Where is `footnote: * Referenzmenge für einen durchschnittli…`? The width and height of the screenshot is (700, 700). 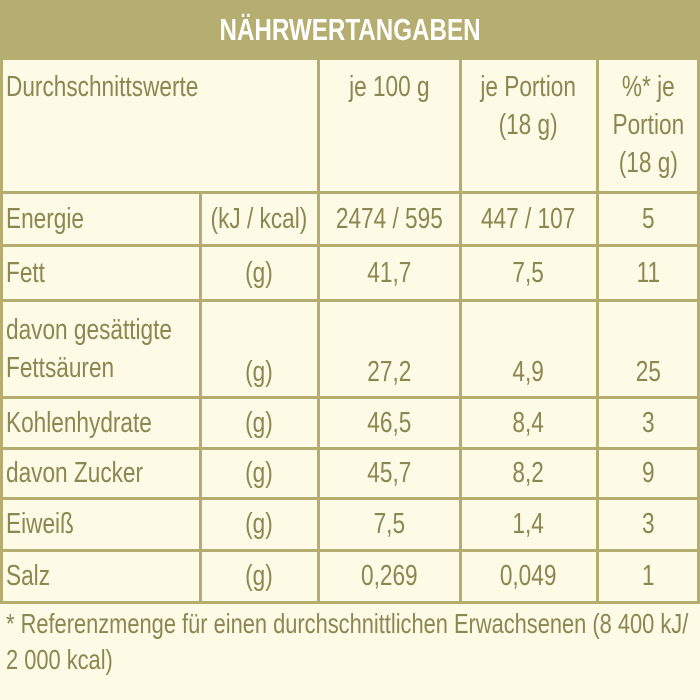
footnote: * Referenzmenge für einen durchschnittli… is located at coordinates (347, 641).